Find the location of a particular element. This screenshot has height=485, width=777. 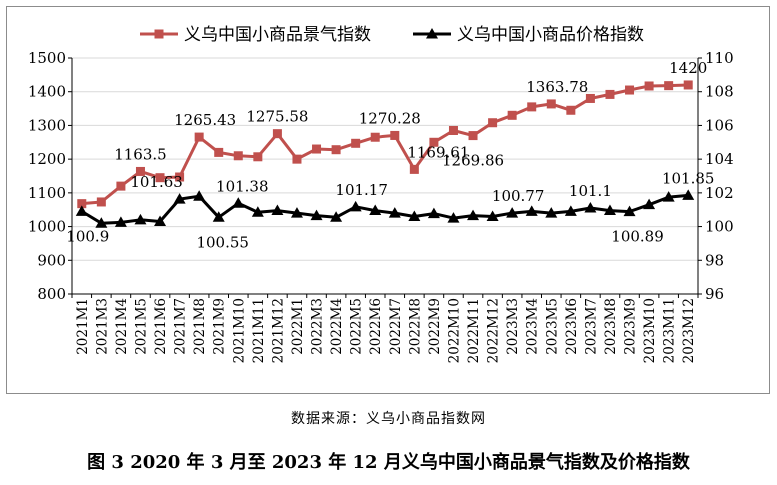

x-tick-label: 2022M5 is located at coordinates (357, 326).